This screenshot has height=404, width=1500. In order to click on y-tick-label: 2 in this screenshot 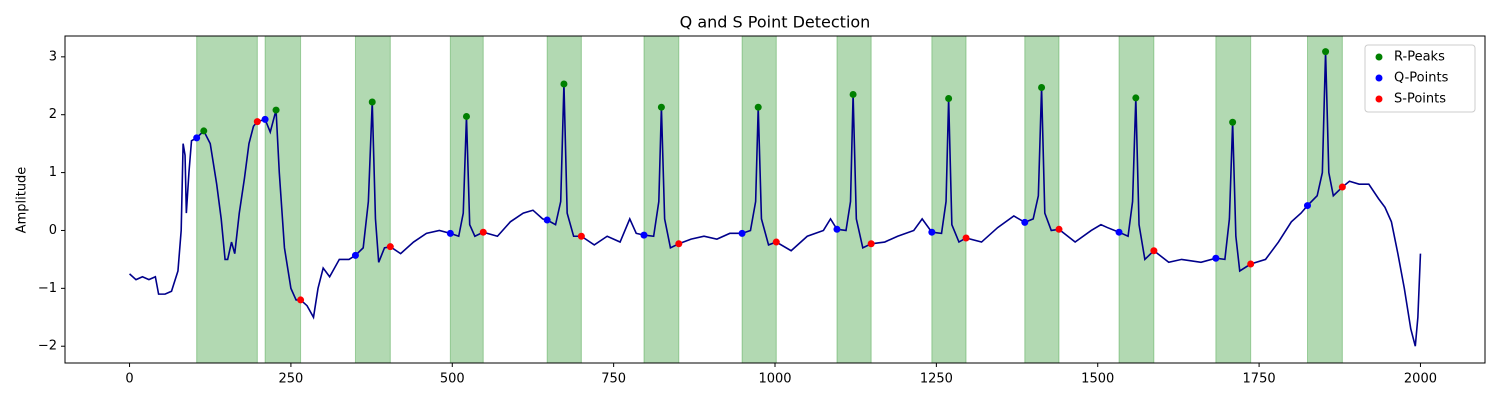, I will do `click(53, 114)`.